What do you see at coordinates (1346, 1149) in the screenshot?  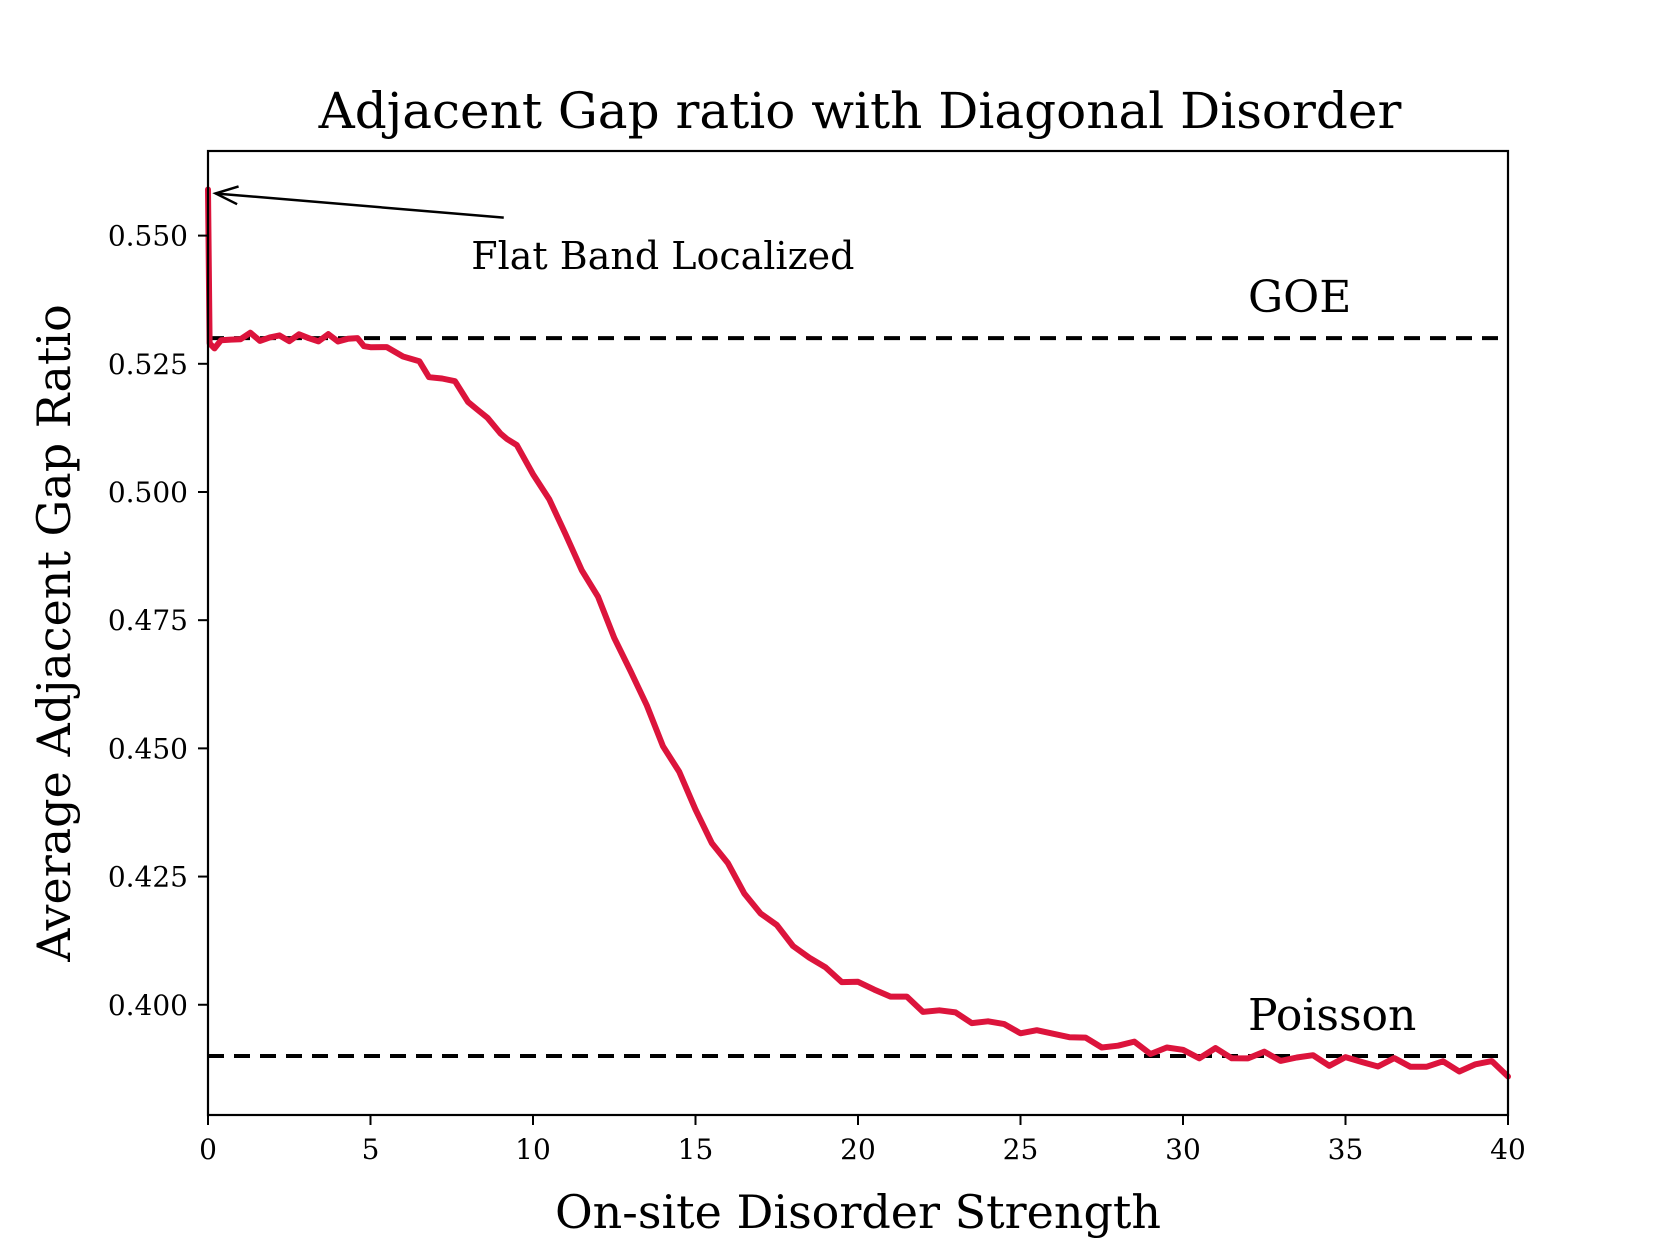 I see `x-tick-label: 35` at bounding box center [1346, 1149].